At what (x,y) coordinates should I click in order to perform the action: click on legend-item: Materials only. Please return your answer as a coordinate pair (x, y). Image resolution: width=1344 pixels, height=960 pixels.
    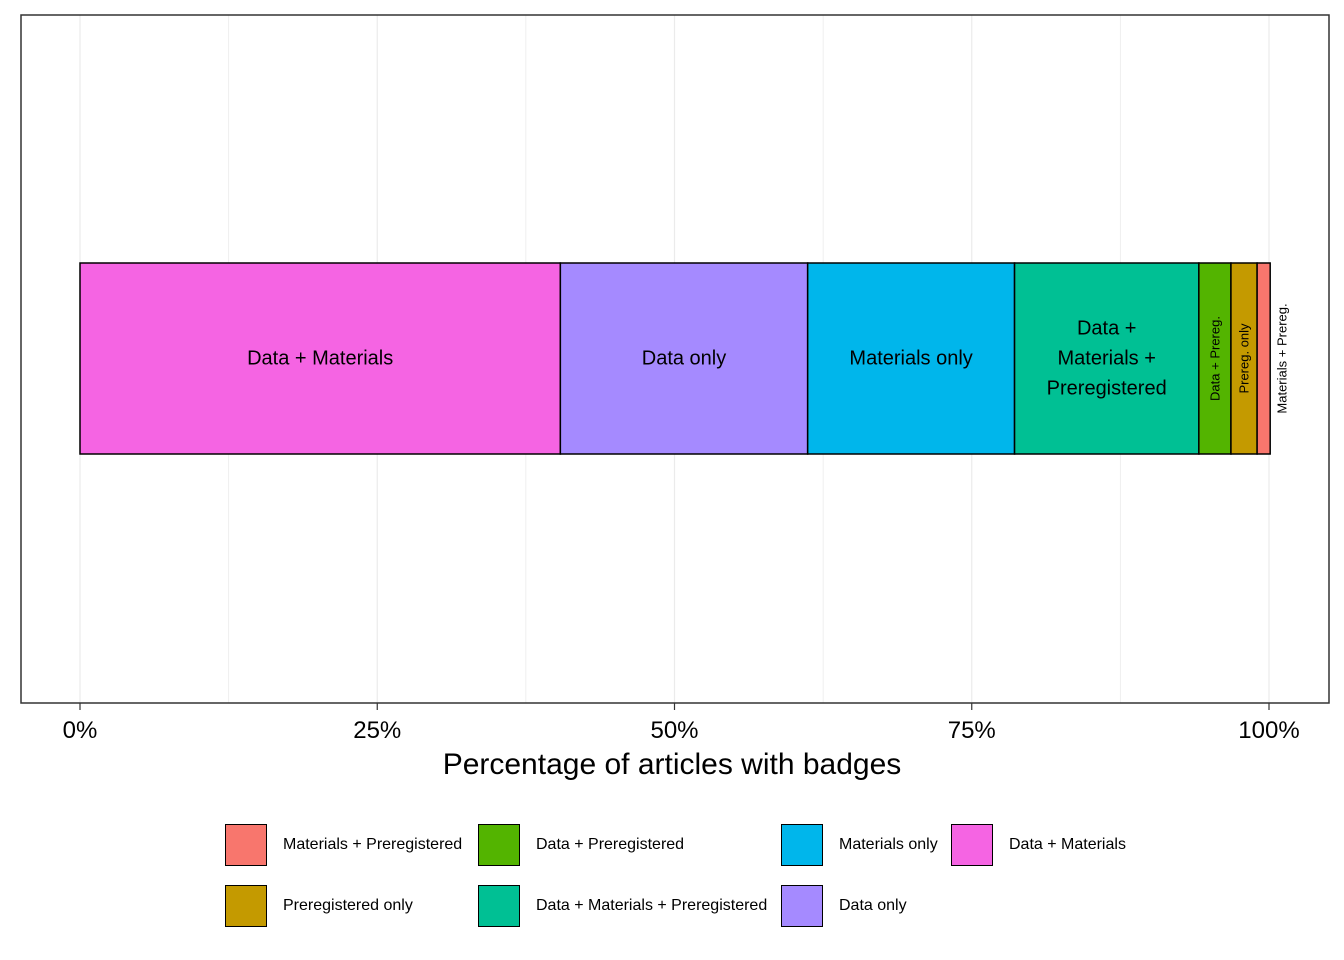
    Looking at the image, I should click on (859, 845).